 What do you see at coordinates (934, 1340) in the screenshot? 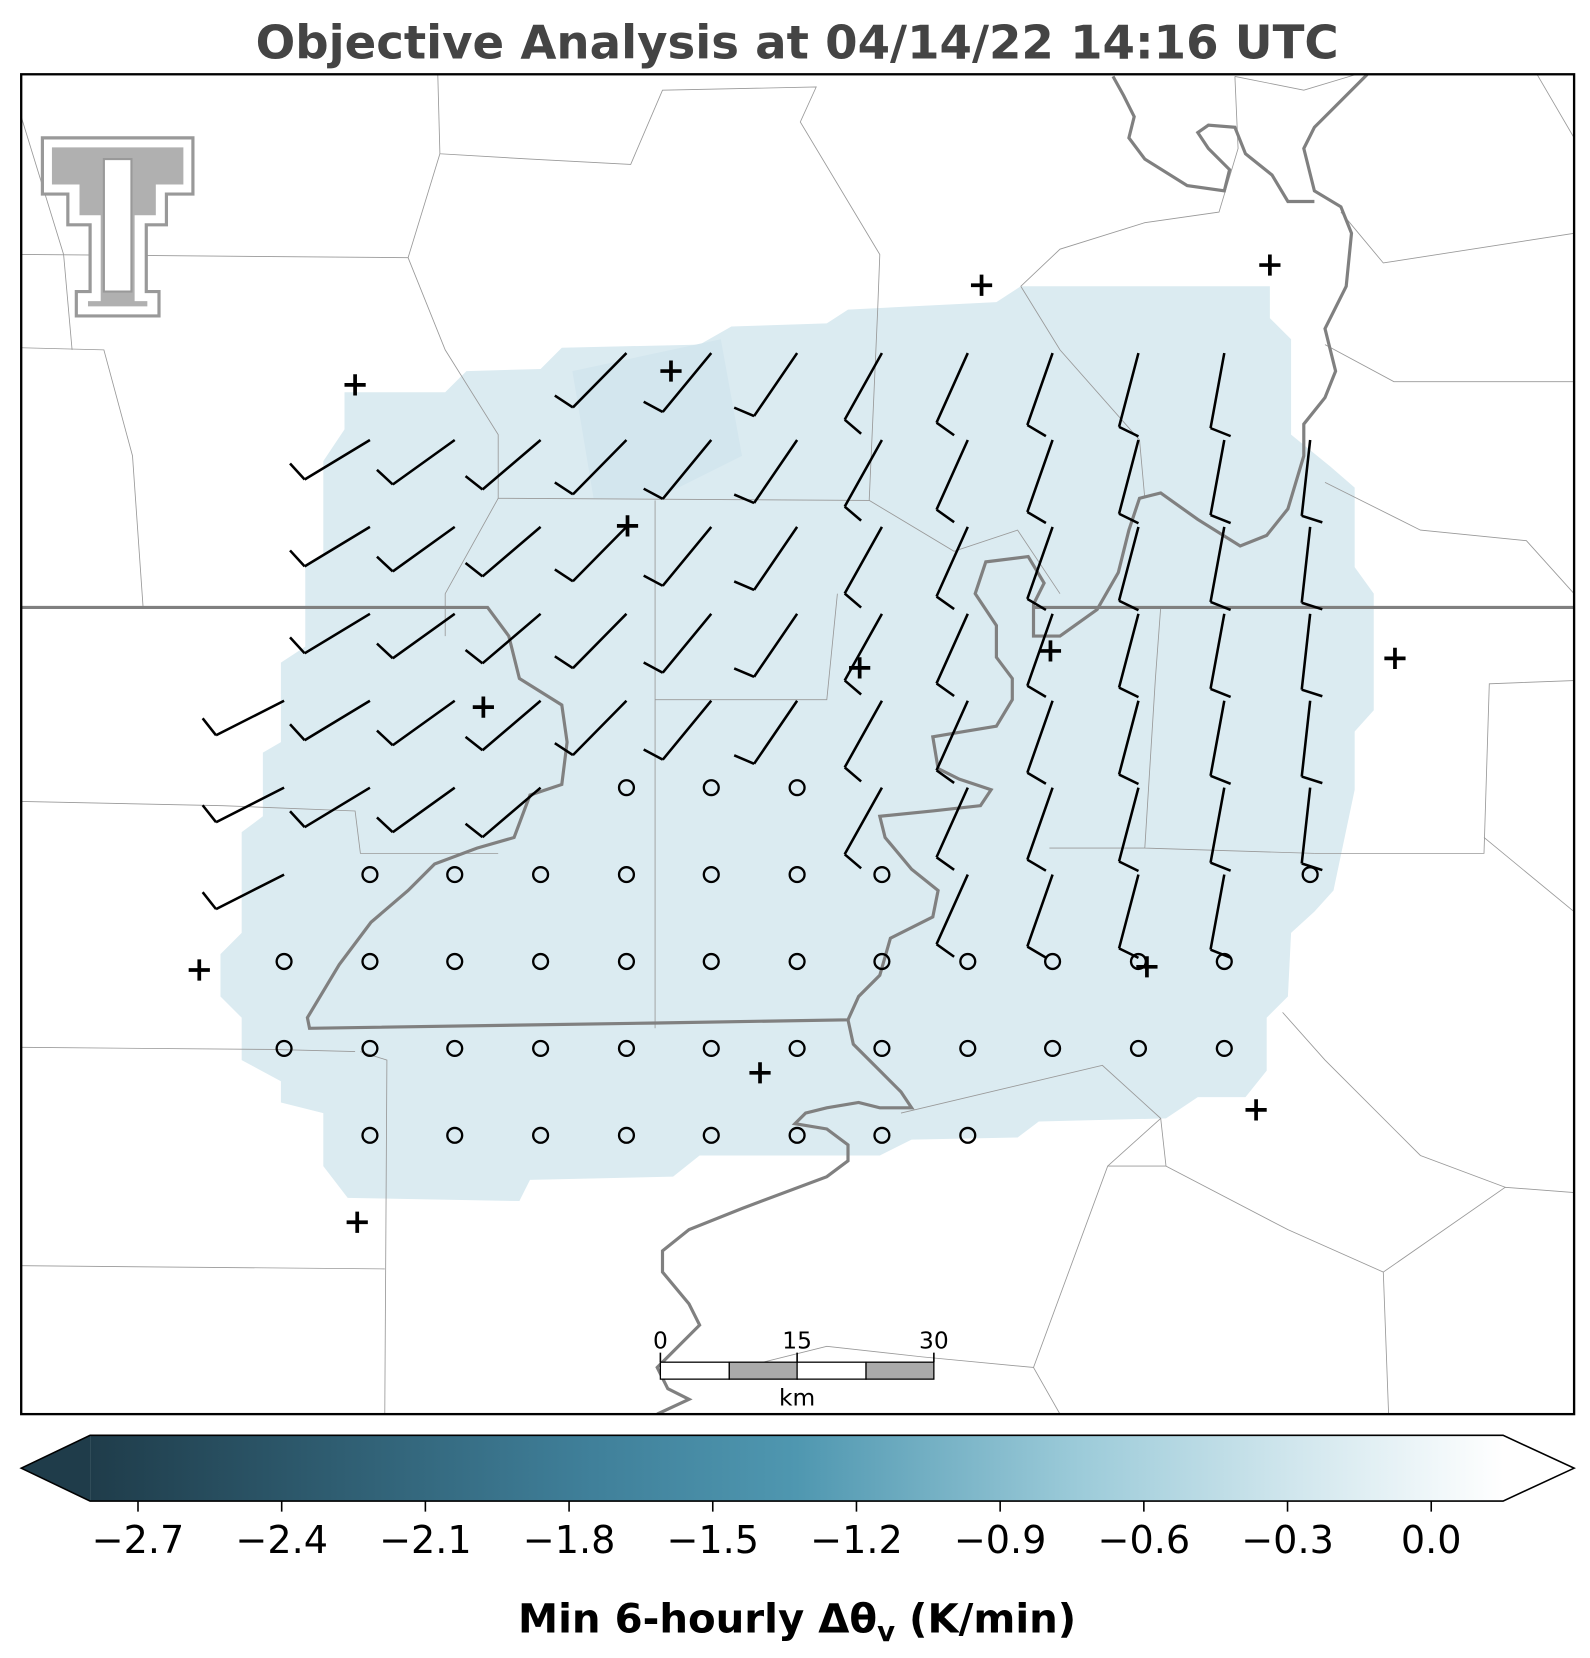
I see `scale-tick-label: 30` at bounding box center [934, 1340].